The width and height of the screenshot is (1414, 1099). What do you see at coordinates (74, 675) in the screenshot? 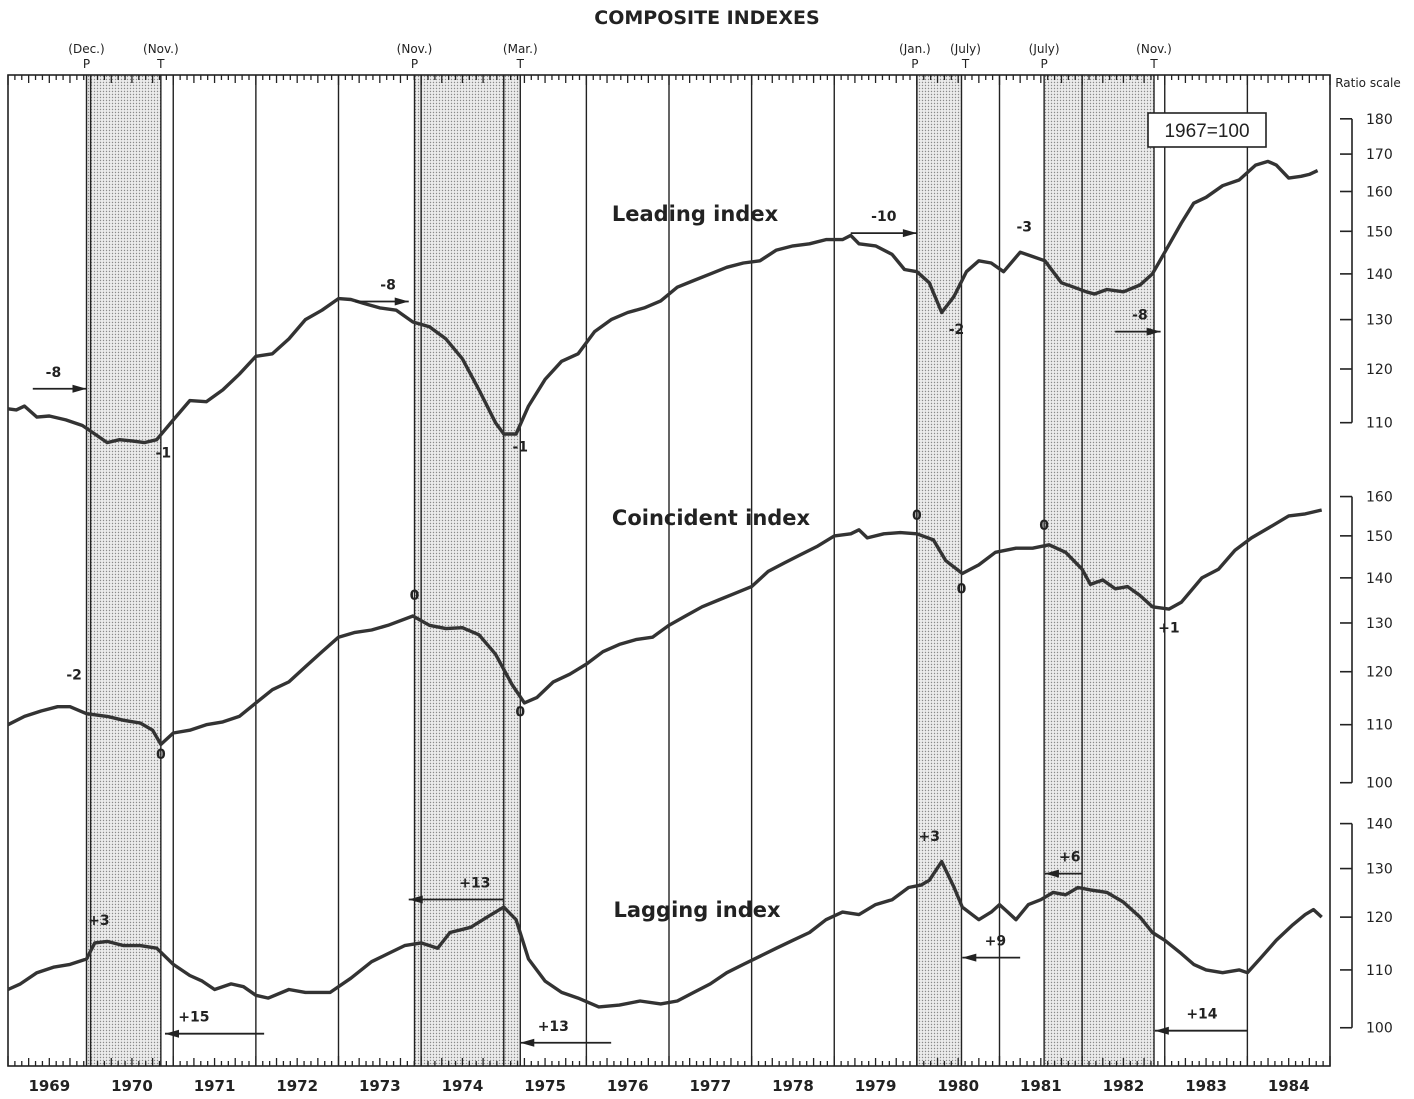
I see `lead-lag-label-8: -2` at bounding box center [74, 675].